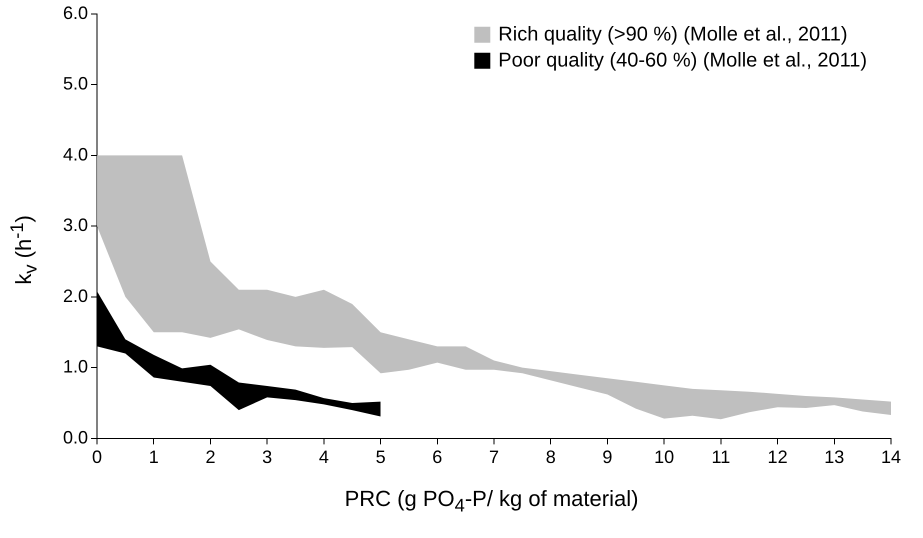 This screenshot has height=538, width=923. What do you see at coordinates (607, 457) in the screenshot?
I see `x-tick-label: 9` at bounding box center [607, 457].